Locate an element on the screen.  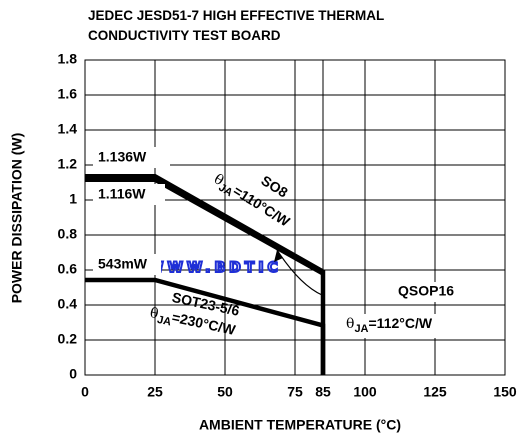
x-tick-label: 50 is located at coordinates (225, 392).